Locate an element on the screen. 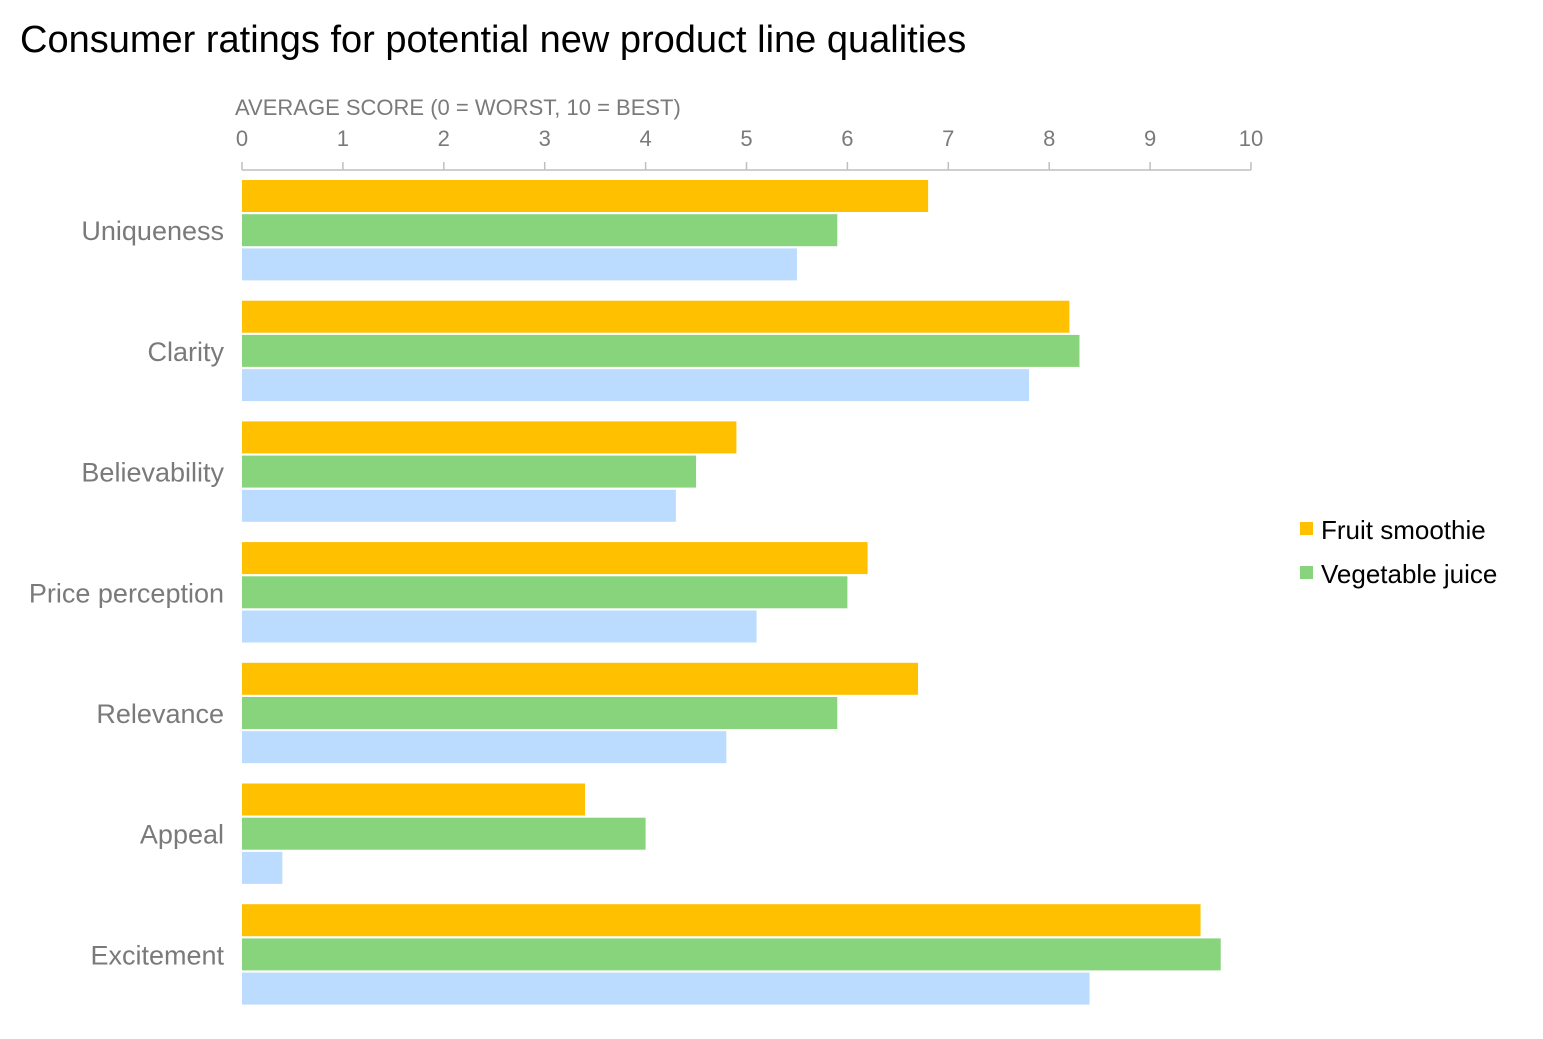 The height and width of the screenshot is (1039, 1543). x-tick-label: 0 is located at coordinates (242, 138).